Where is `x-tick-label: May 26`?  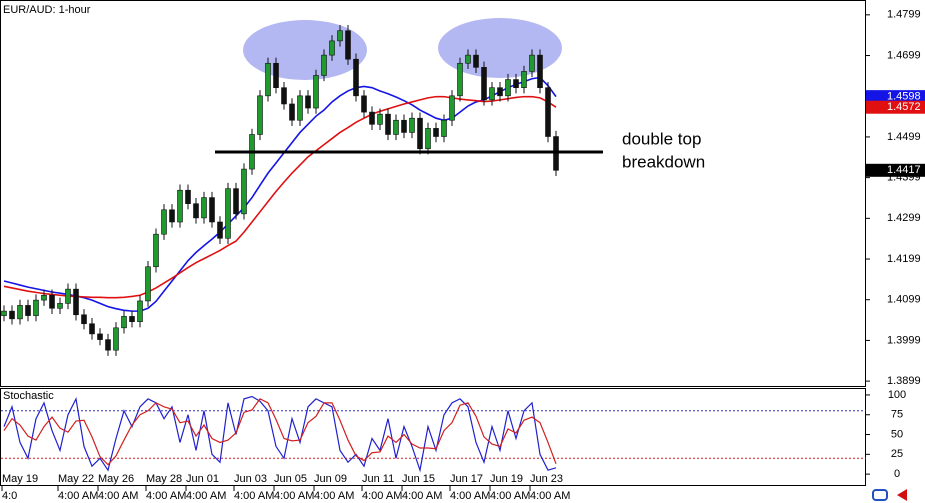 x-tick-label: May 26 is located at coordinates (116, 479).